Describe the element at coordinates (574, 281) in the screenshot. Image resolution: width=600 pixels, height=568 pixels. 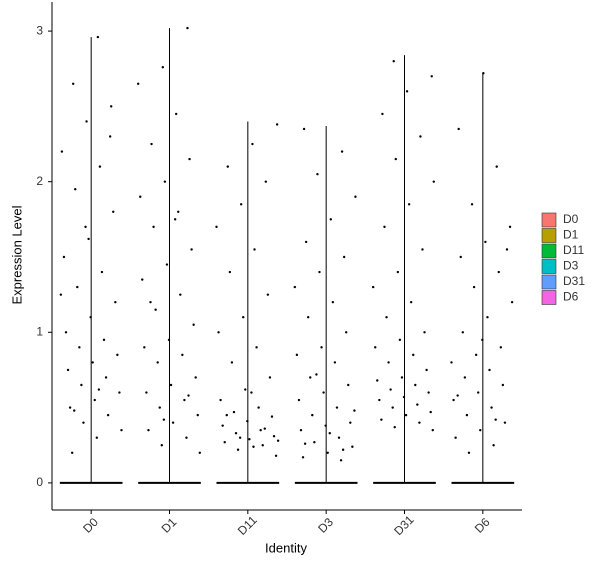
I see `legend-label: D31` at that location.